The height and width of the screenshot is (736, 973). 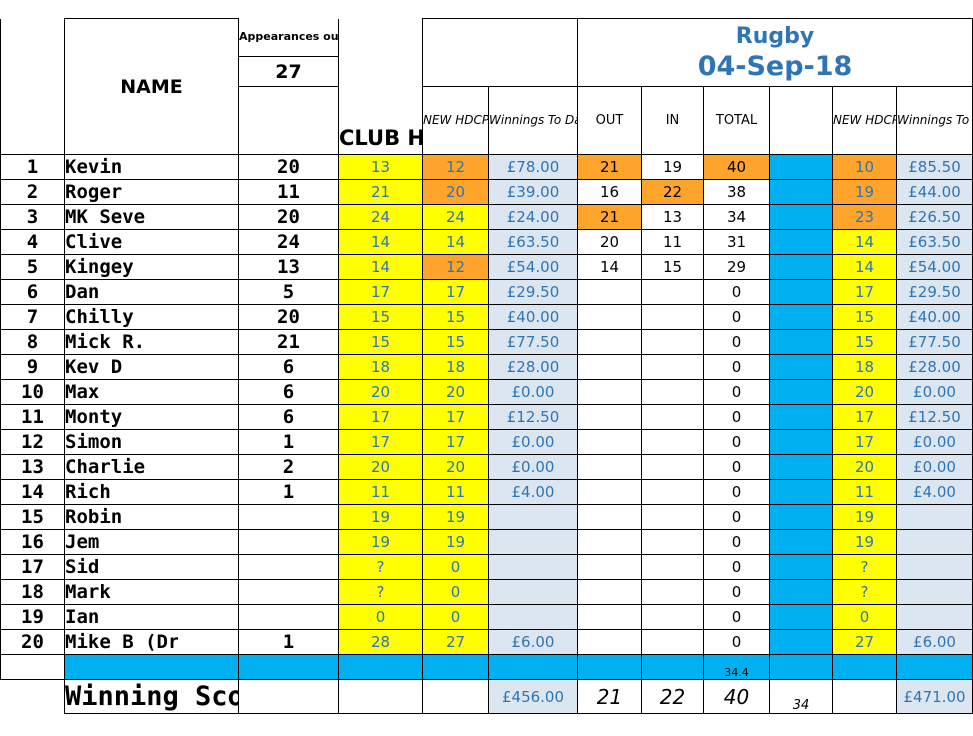 I want to click on new-hdcp-2: 10, so click(x=864, y=167).